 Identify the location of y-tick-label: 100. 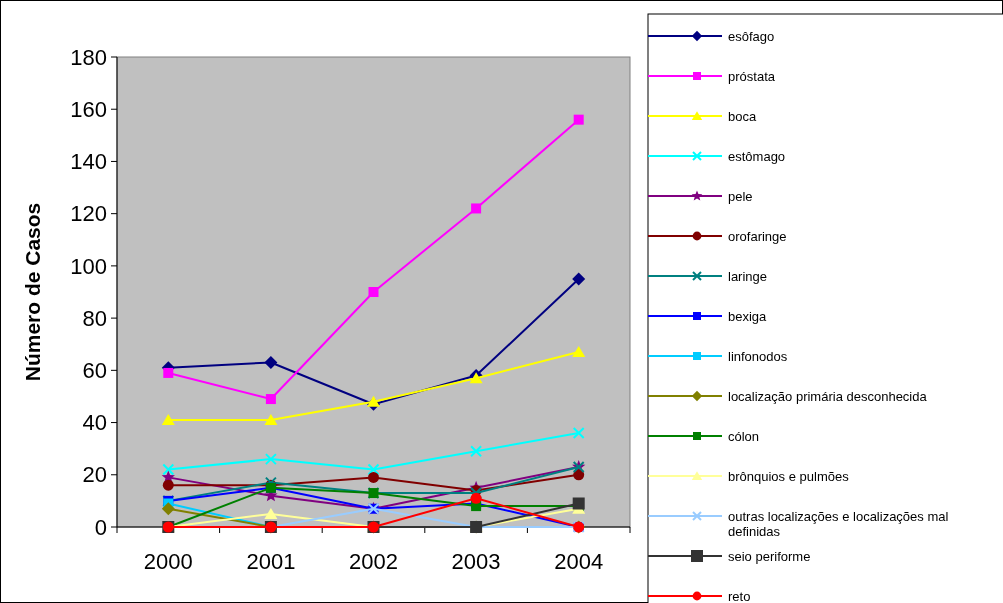
(88, 266).